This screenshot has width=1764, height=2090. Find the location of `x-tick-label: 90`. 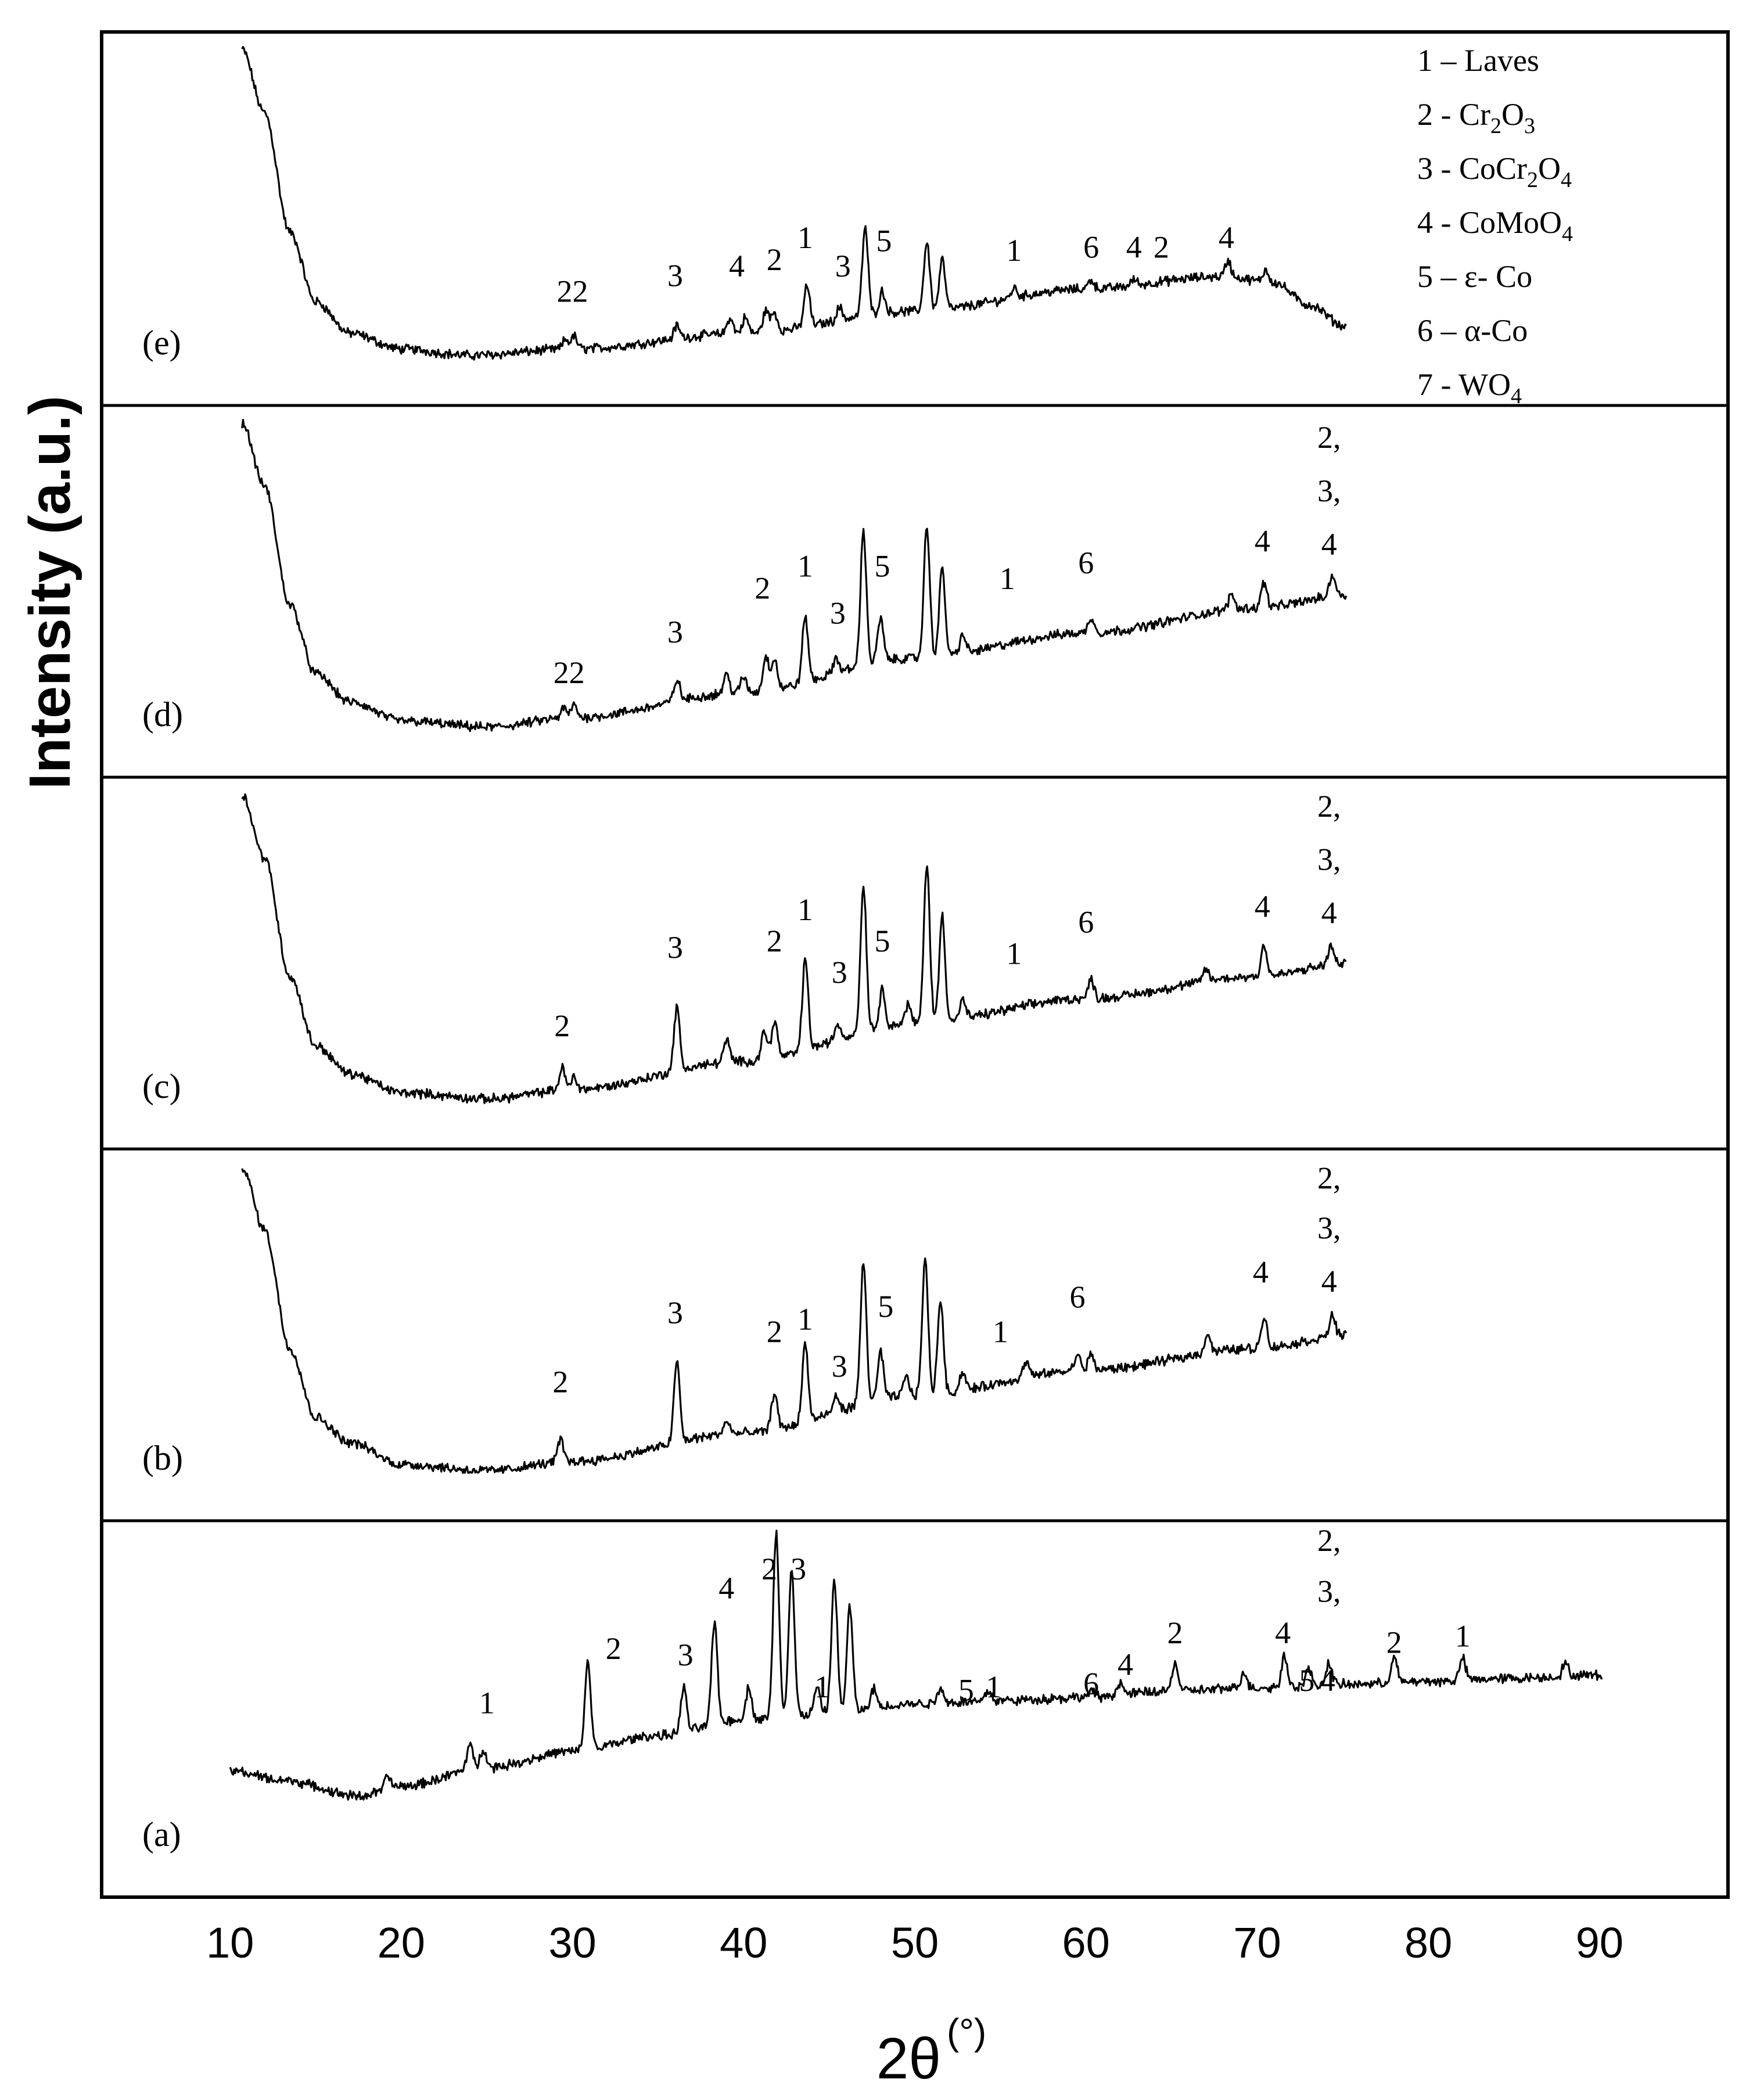

x-tick-label: 90 is located at coordinates (1599, 1943).